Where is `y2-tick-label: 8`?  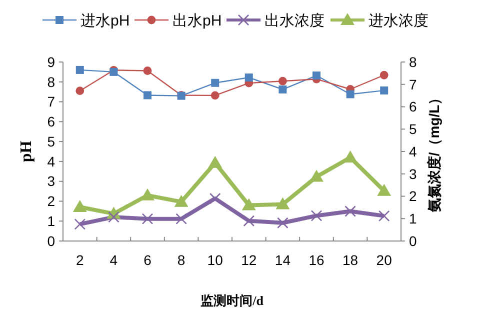 y2-tick-label: 8 is located at coordinates (413, 62).